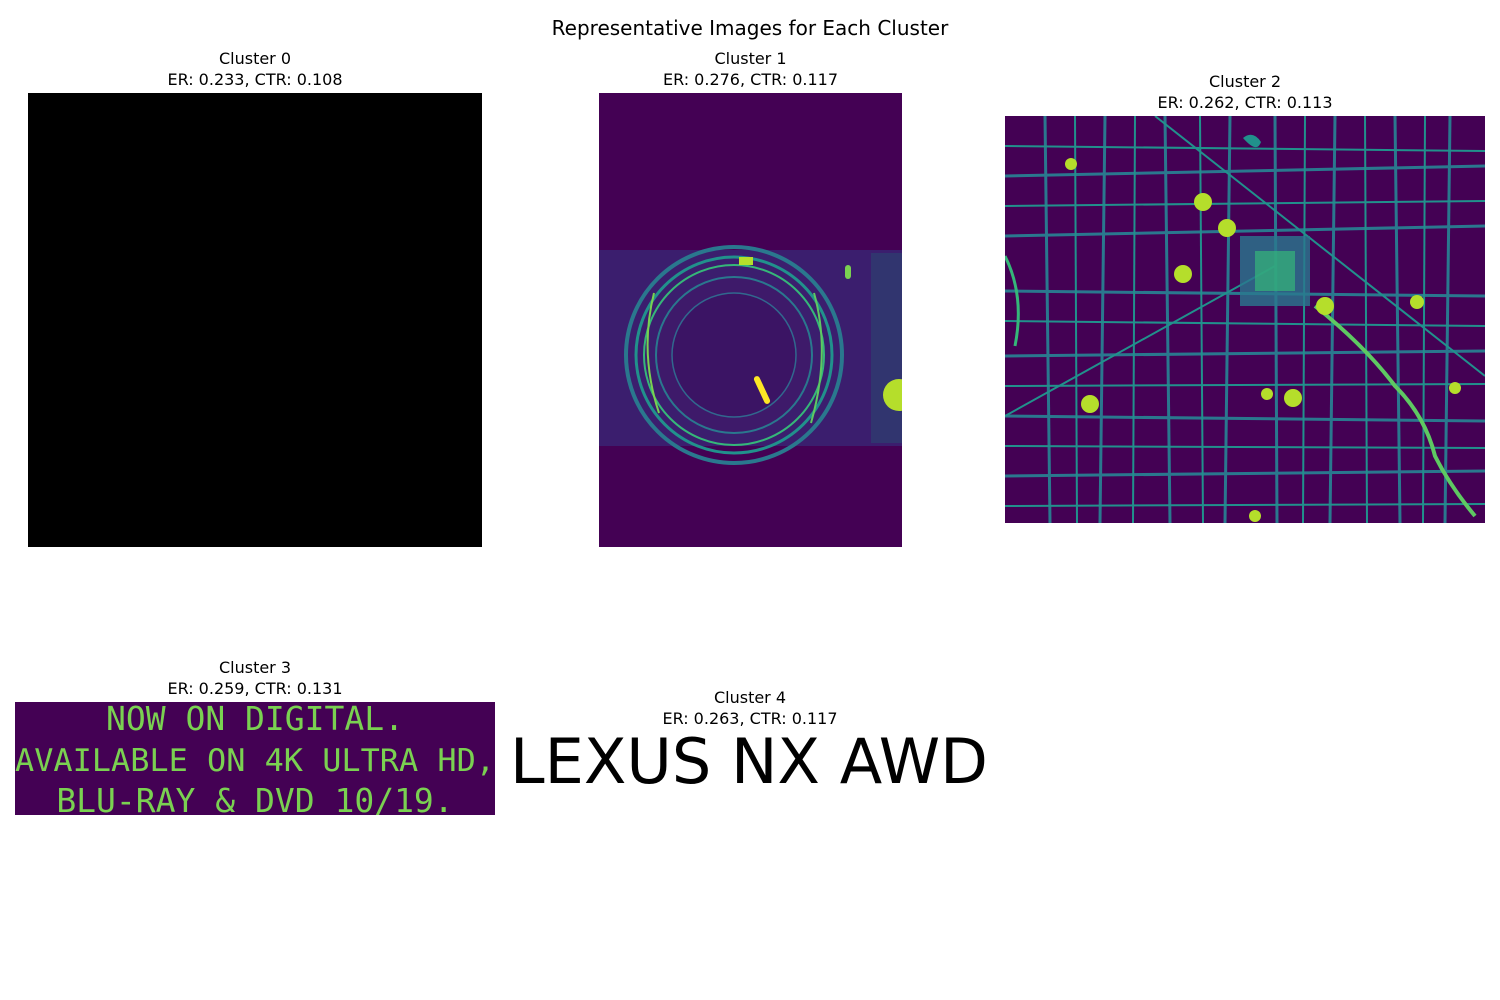 This screenshot has height=1000, width=1500. Describe the element at coordinates (255, 58) in the screenshot. I see `cluster-0-name: Cluster 0` at that location.